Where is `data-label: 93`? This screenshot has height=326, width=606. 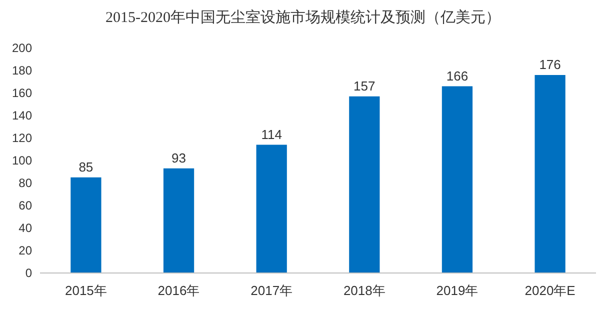
data-label: 93 is located at coordinates (179, 158).